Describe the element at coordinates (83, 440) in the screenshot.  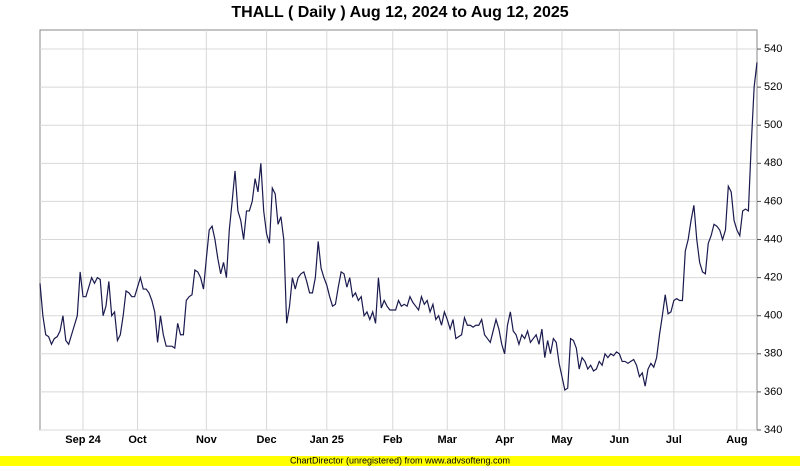
I see `x-tick-label: Sep 24` at that location.